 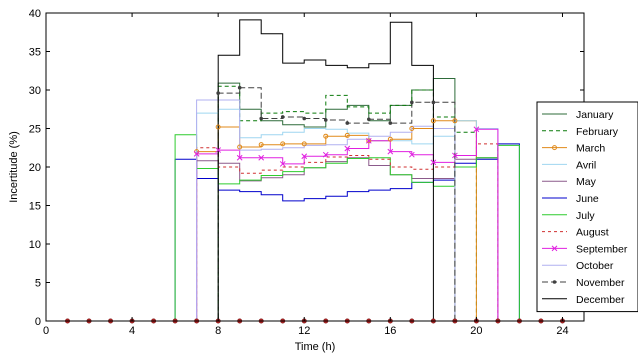 What do you see at coordinates (304, 331) in the screenshot?
I see `x-tick-label-12: 12` at bounding box center [304, 331].